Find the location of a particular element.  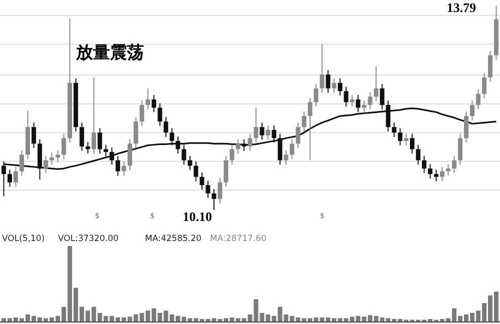

text: VOL:37320.00 is located at coordinates (88, 239).